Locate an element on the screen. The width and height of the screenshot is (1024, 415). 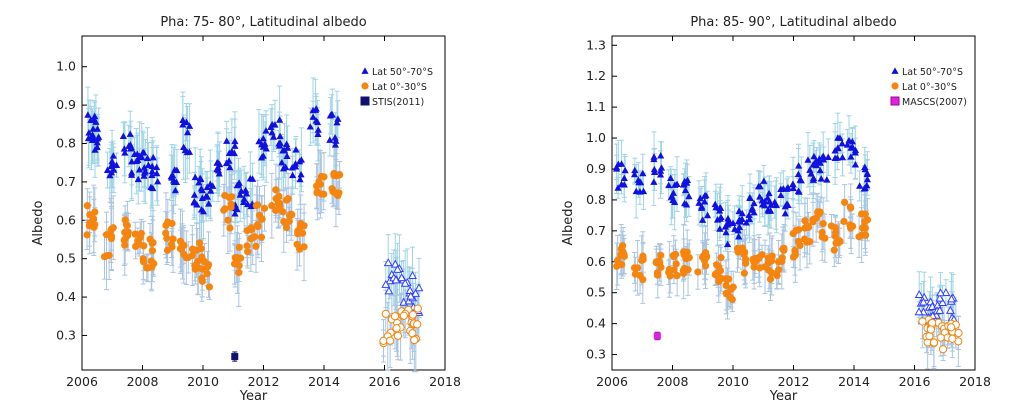
legend: Lat 50°-70°S Lat 0°-30°S MASCS(2007) is located at coordinates (928, 87).